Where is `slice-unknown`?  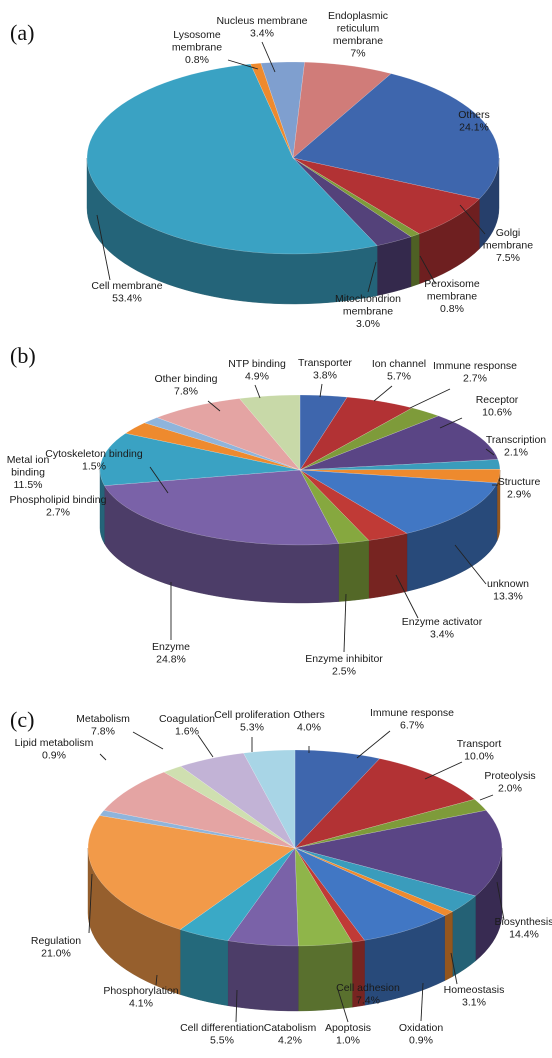 slice-unknown is located at coordinates (398, 501).